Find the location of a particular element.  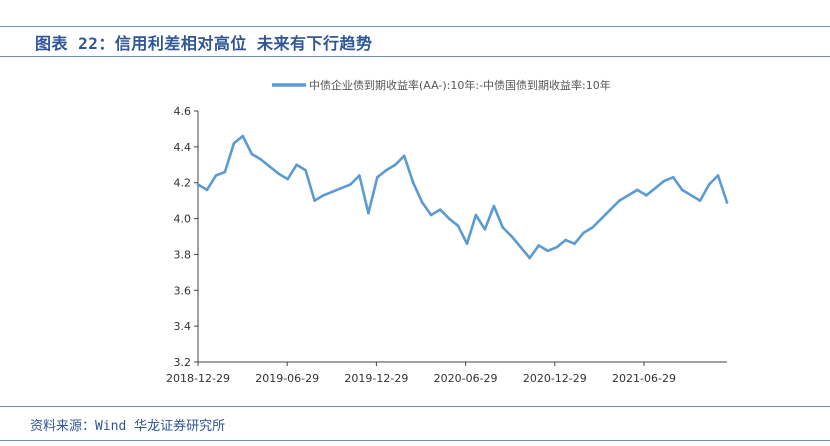

y-tick-label: 3.8 is located at coordinates (183, 254).